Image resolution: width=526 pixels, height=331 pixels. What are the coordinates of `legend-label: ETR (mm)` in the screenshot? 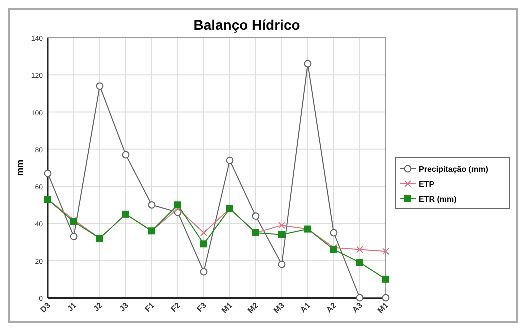 It's located at (438, 199).